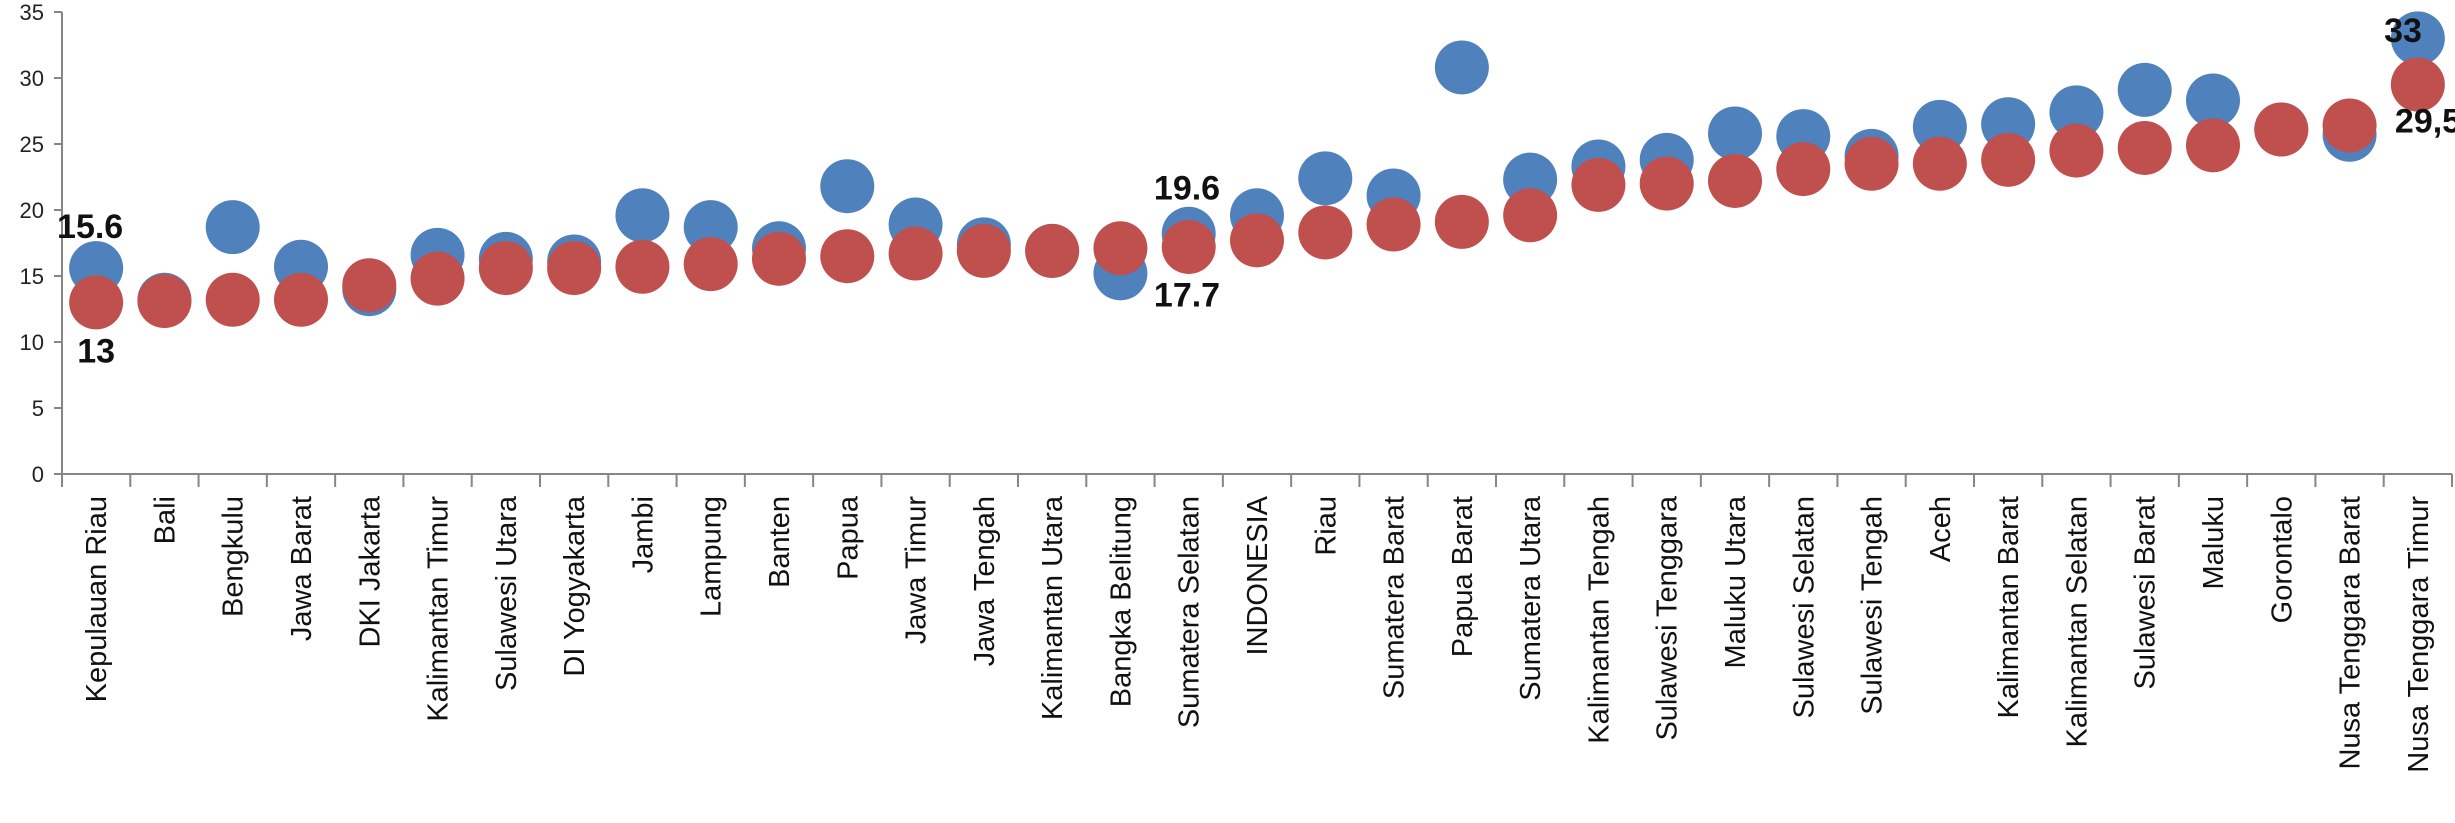  I want to click on x-tick-label: Jawa Timur, so click(917, 570).